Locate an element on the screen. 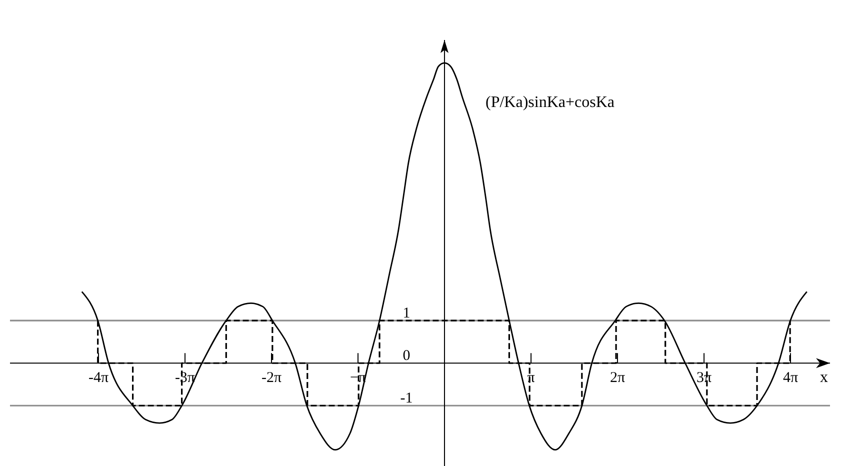 The image size is (842, 466). y-tick-label: 0 is located at coordinates (406, 356).